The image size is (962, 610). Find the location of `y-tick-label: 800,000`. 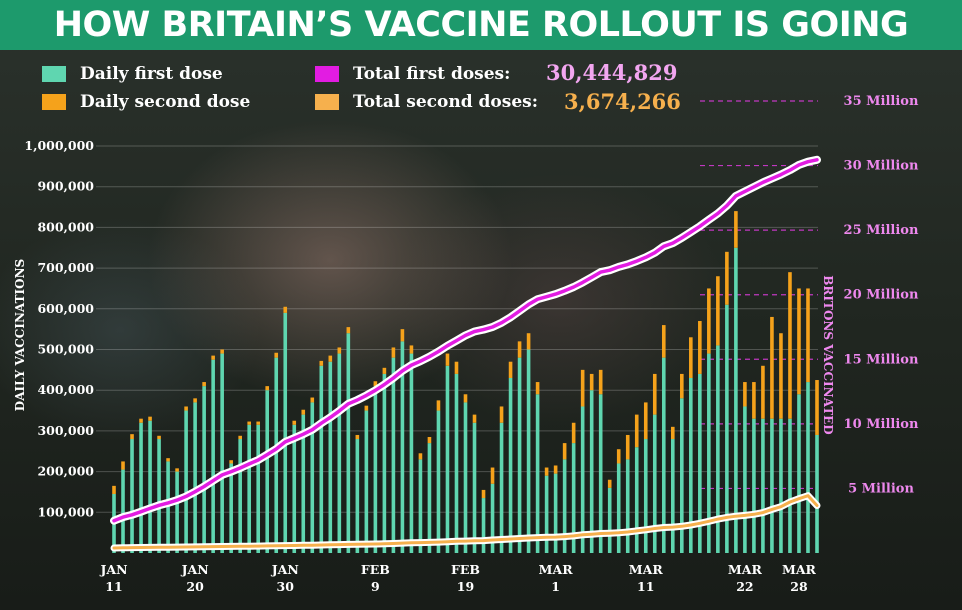

y-tick-label: 800,000 is located at coordinates (65, 226).